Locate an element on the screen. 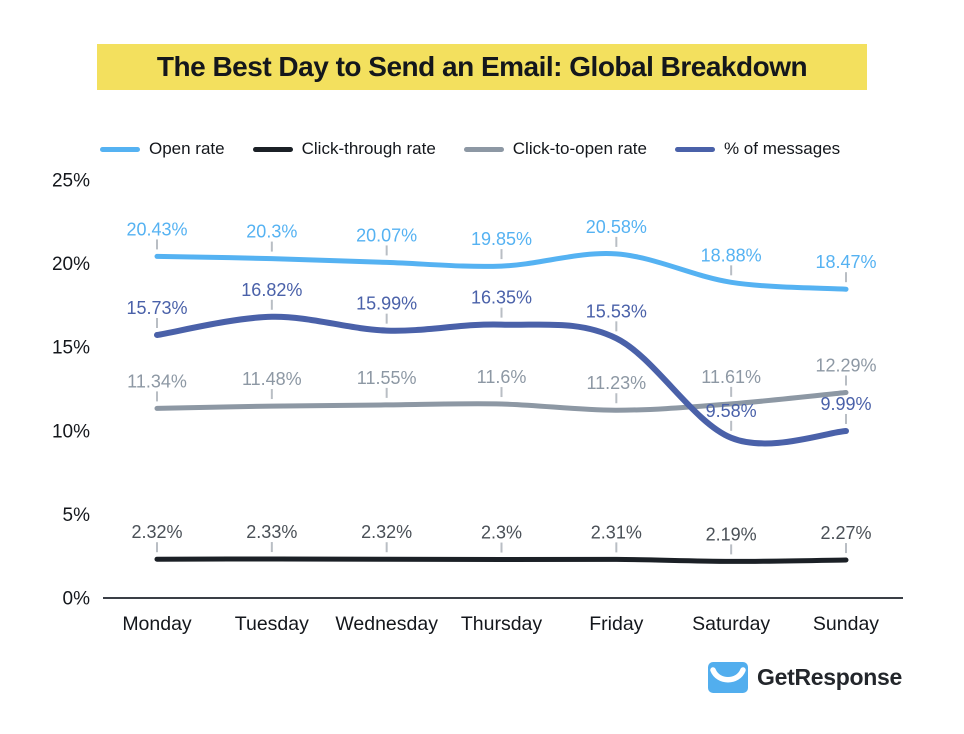 Image resolution: width=964 pixels, height=734 pixels. x-axis-label: Monday is located at coordinates (157, 624).